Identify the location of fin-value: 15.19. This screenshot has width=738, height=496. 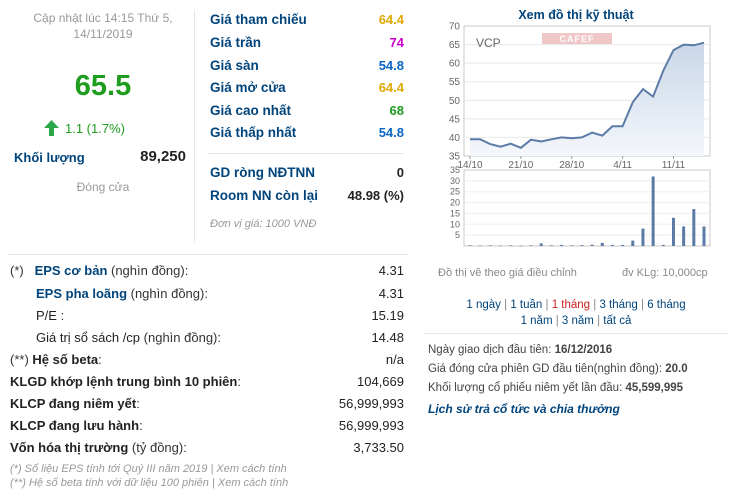
(387, 315).